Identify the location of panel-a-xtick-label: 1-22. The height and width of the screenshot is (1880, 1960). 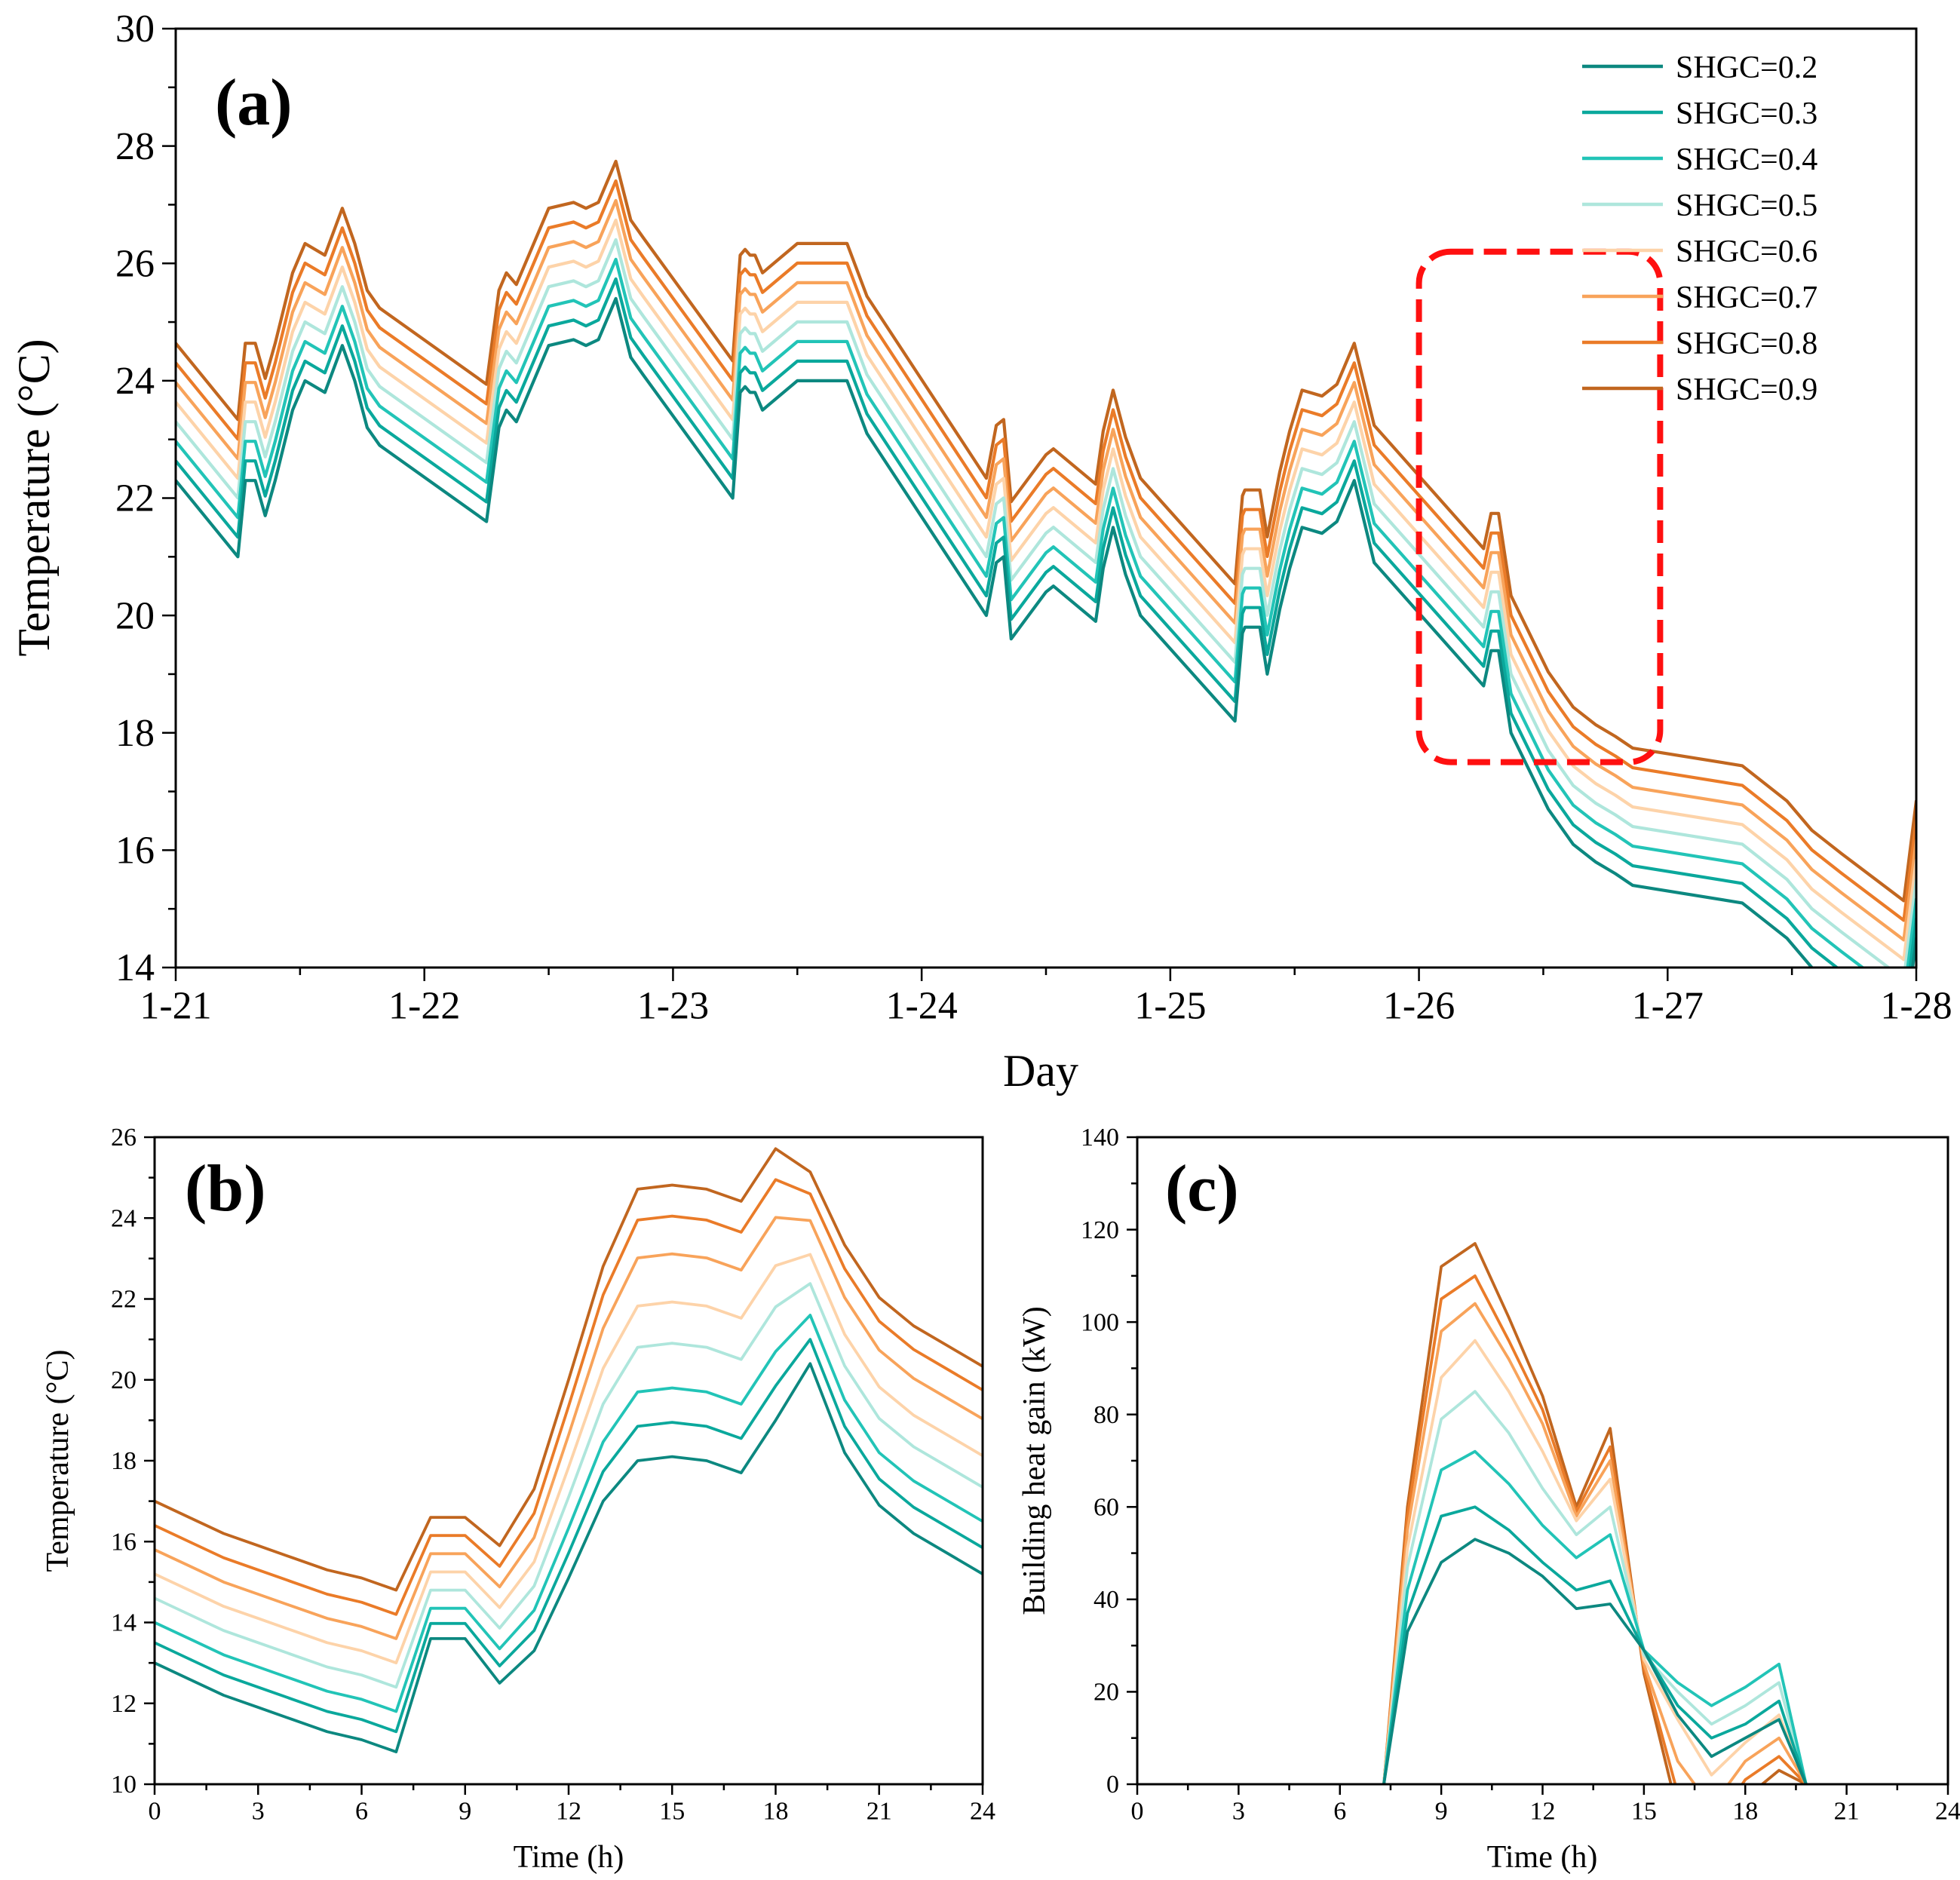
(424, 1005).